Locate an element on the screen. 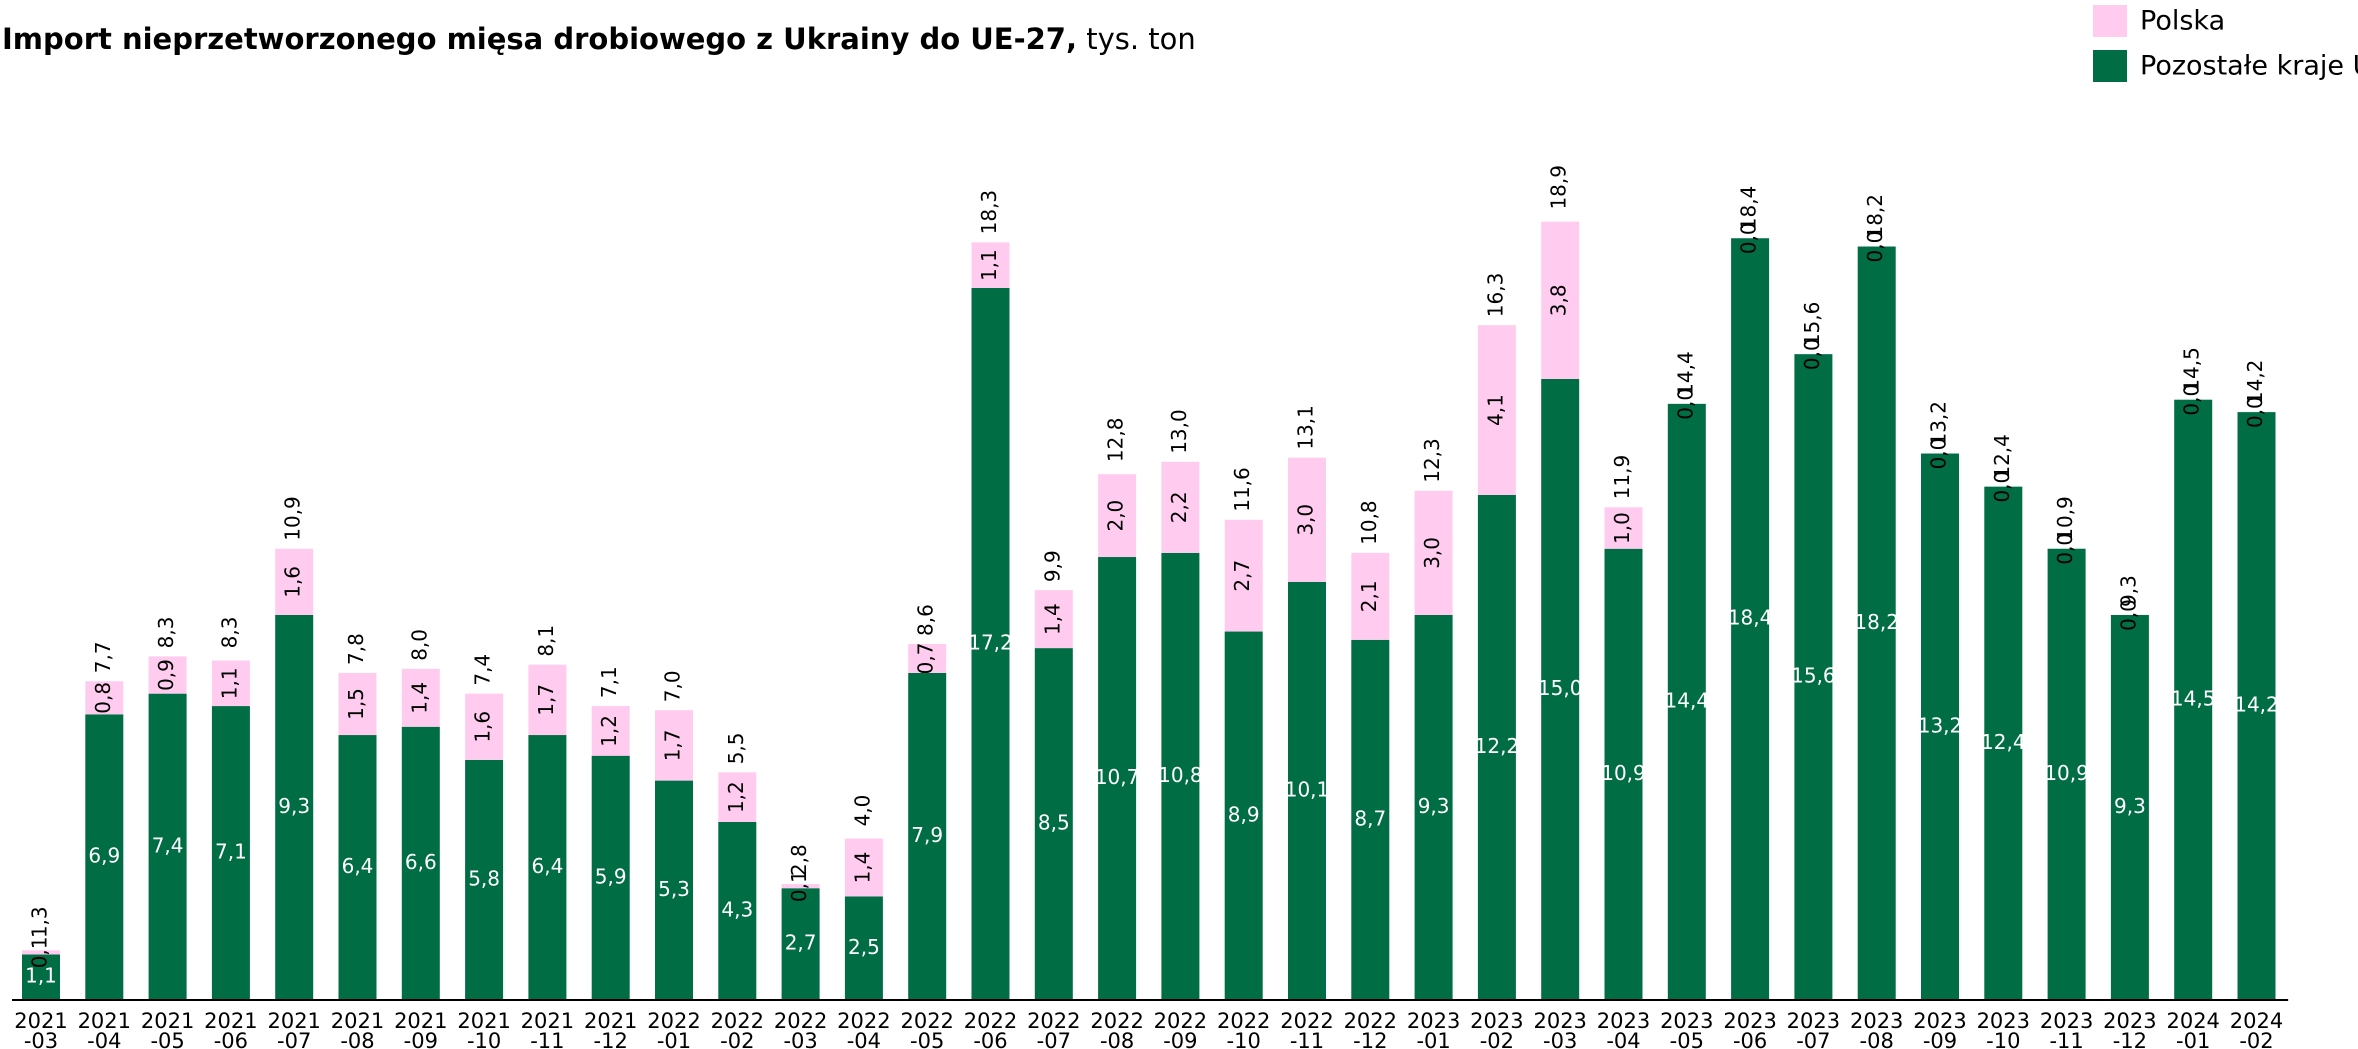 Image resolution: width=2358 pixels, height=1049 pixels. segment-label: 1,5 is located at coordinates (356, 704).